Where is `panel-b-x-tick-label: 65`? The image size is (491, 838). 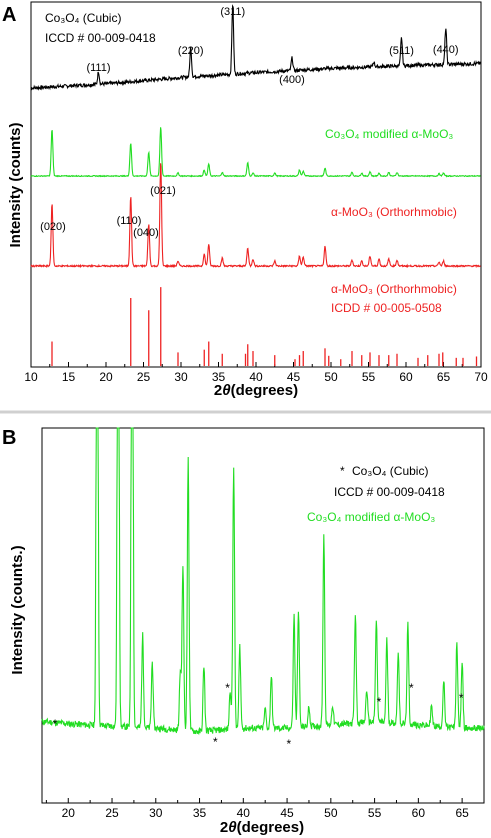
panel-b-x-tick-label: 65 is located at coordinates (462, 813).